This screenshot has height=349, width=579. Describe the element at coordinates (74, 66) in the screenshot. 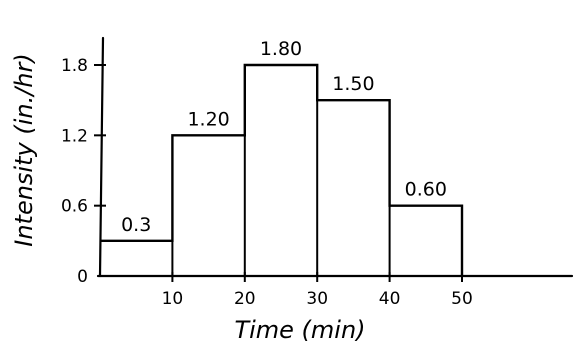

I see `y-tick-label: 1.8` at that location.